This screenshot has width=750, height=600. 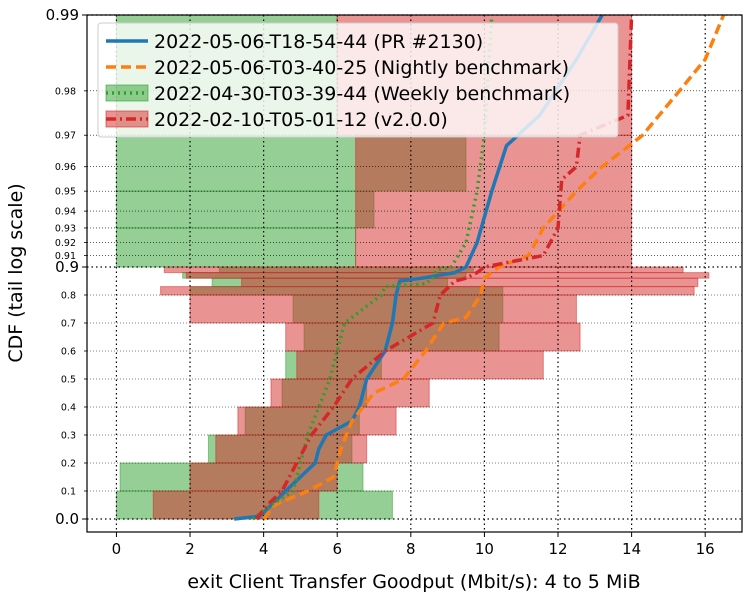 What do you see at coordinates (16, 272) in the screenshot?
I see `y-axis-label: CDF (tail log scale)` at bounding box center [16, 272].